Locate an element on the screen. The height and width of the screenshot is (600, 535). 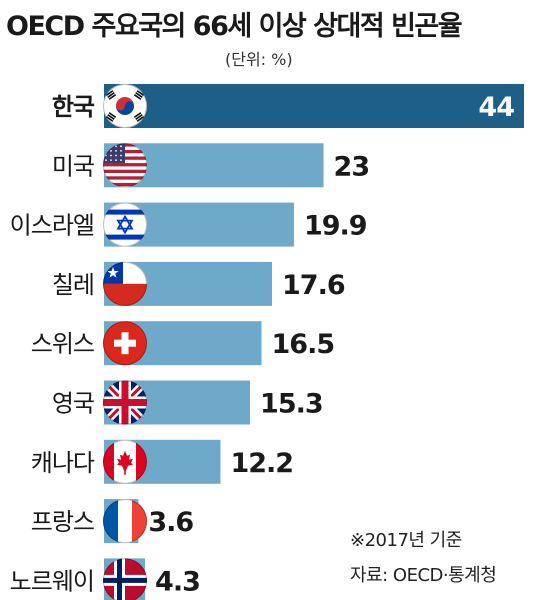
category-label-1: 미국 is located at coordinates (73, 166).